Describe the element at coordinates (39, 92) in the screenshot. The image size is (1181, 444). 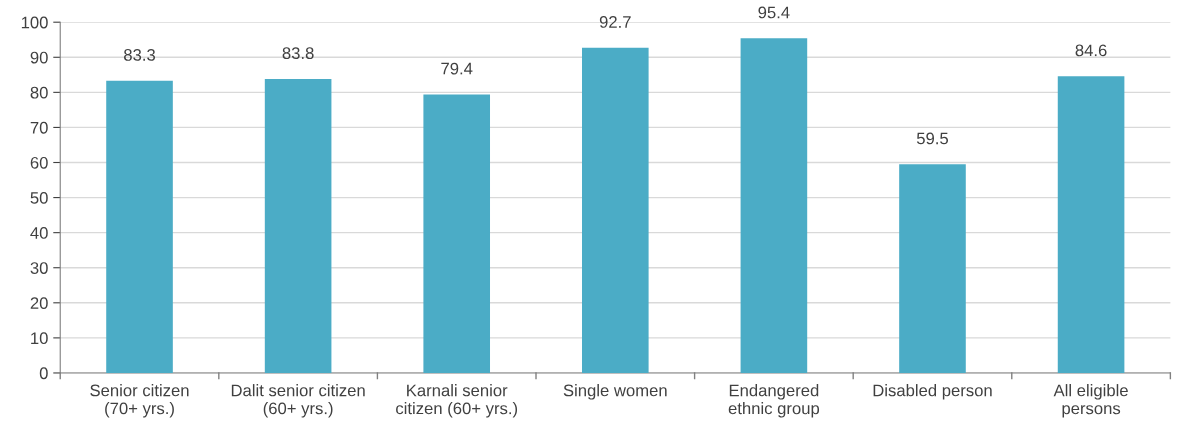
I see `y-tick-label: 80` at that location.